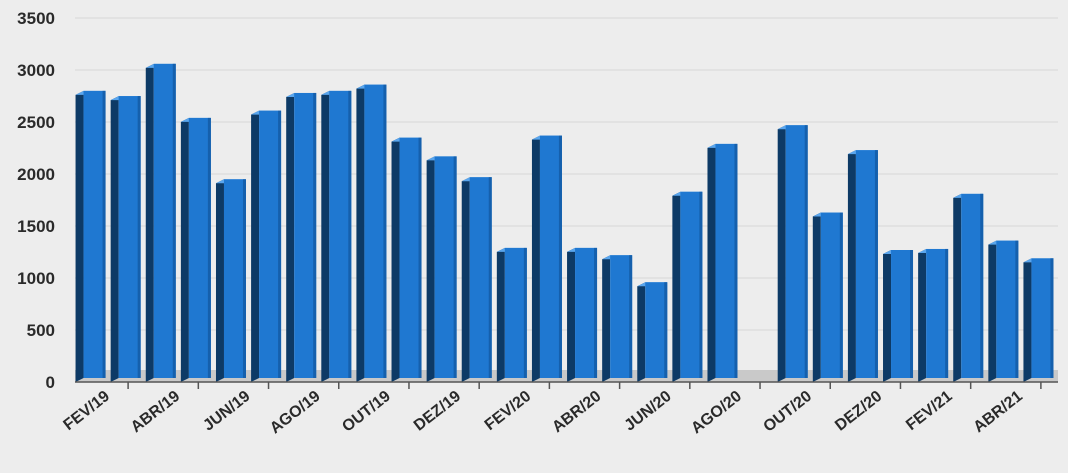  I want to click on x-tick-label: AGO/20, so click(716, 413).